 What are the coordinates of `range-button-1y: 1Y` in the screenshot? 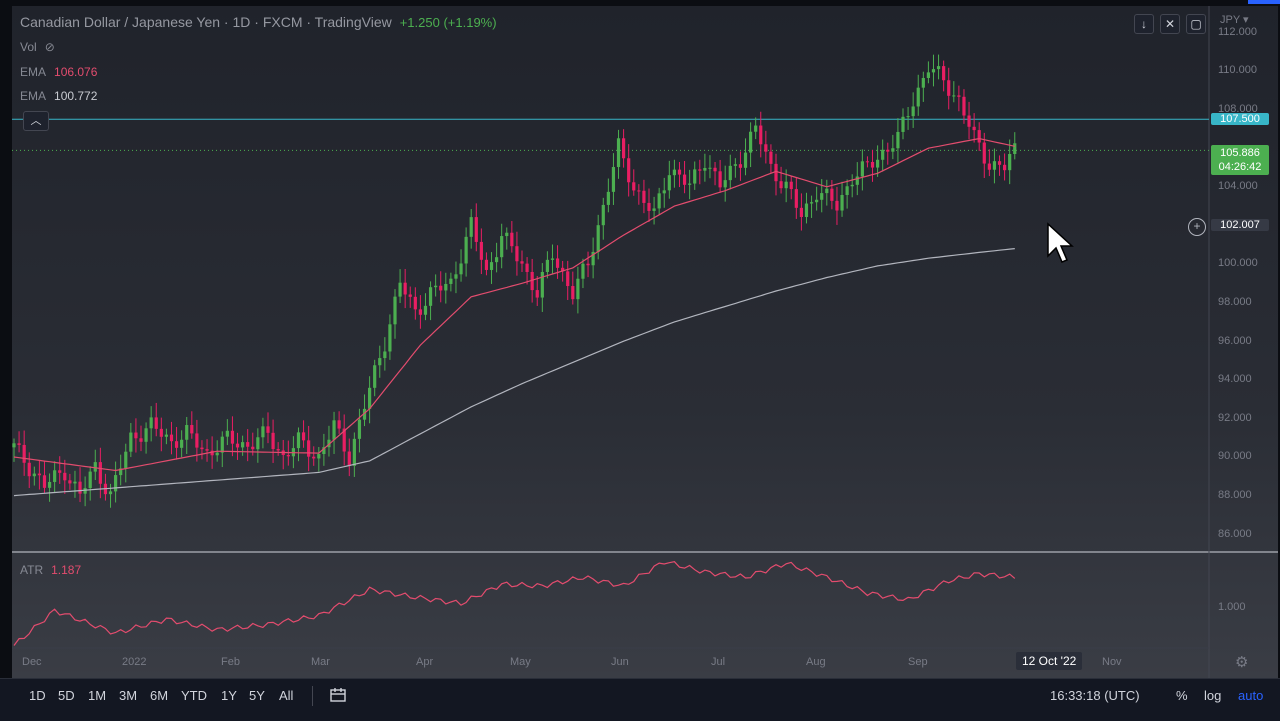 It's located at (229, 695).